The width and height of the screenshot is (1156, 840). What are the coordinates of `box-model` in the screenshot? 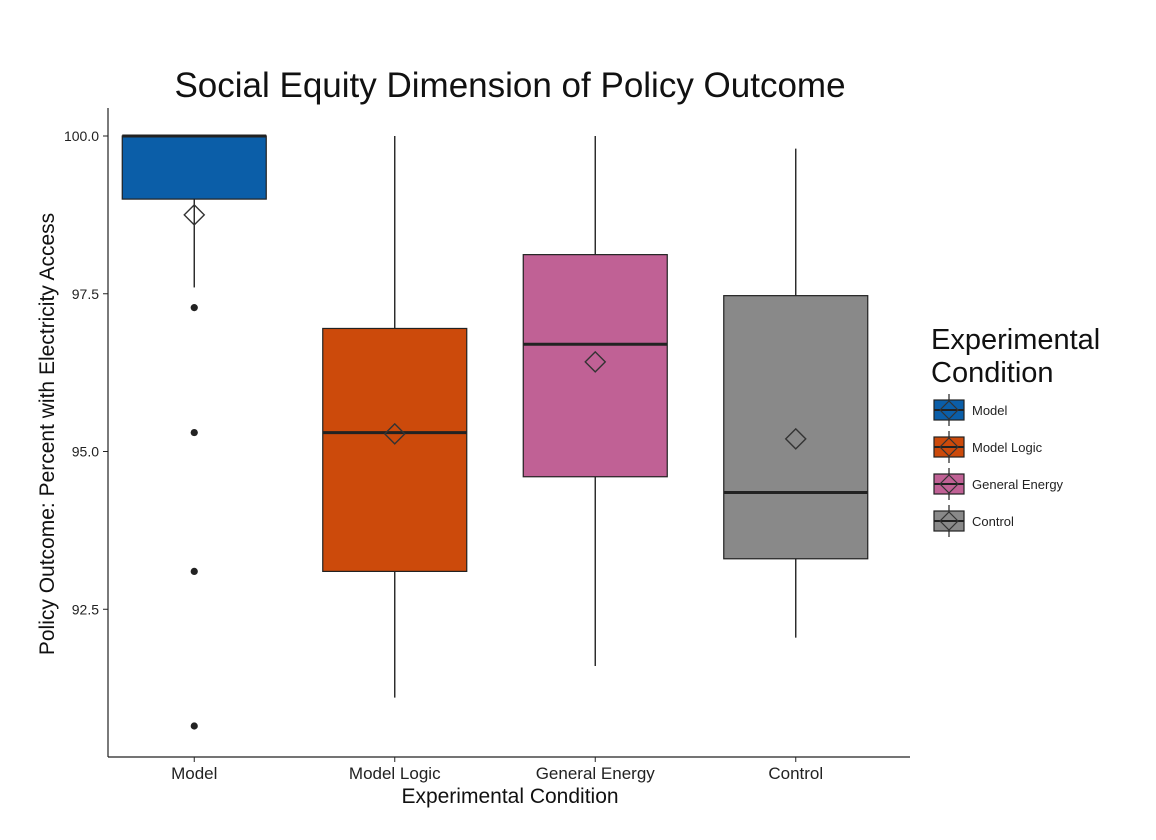 It's located at (194, 432).